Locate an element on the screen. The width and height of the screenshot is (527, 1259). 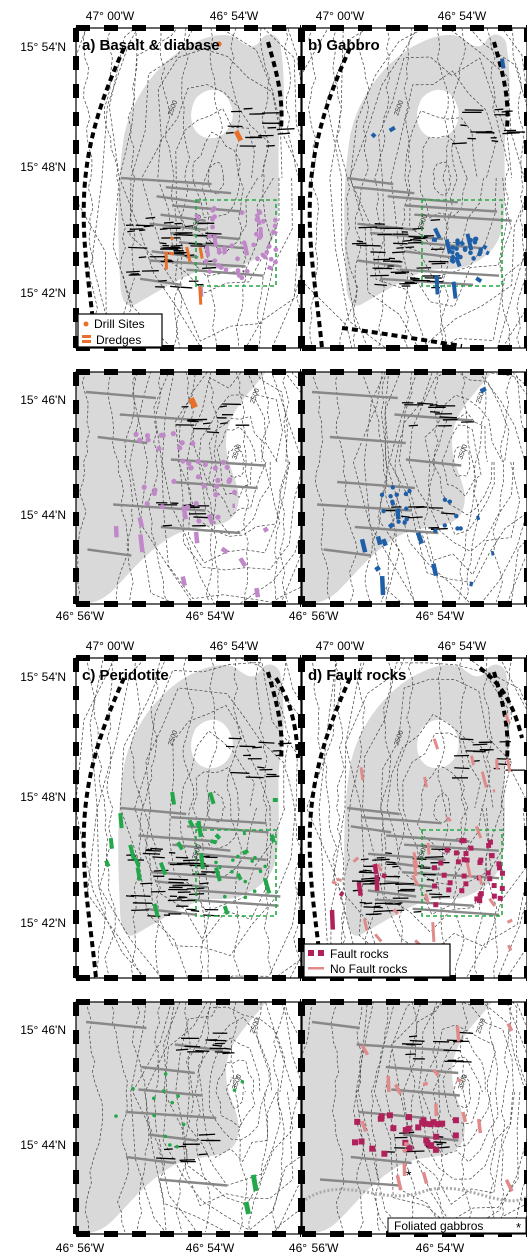
drill-site-marker is located at coordinates (219, 44).